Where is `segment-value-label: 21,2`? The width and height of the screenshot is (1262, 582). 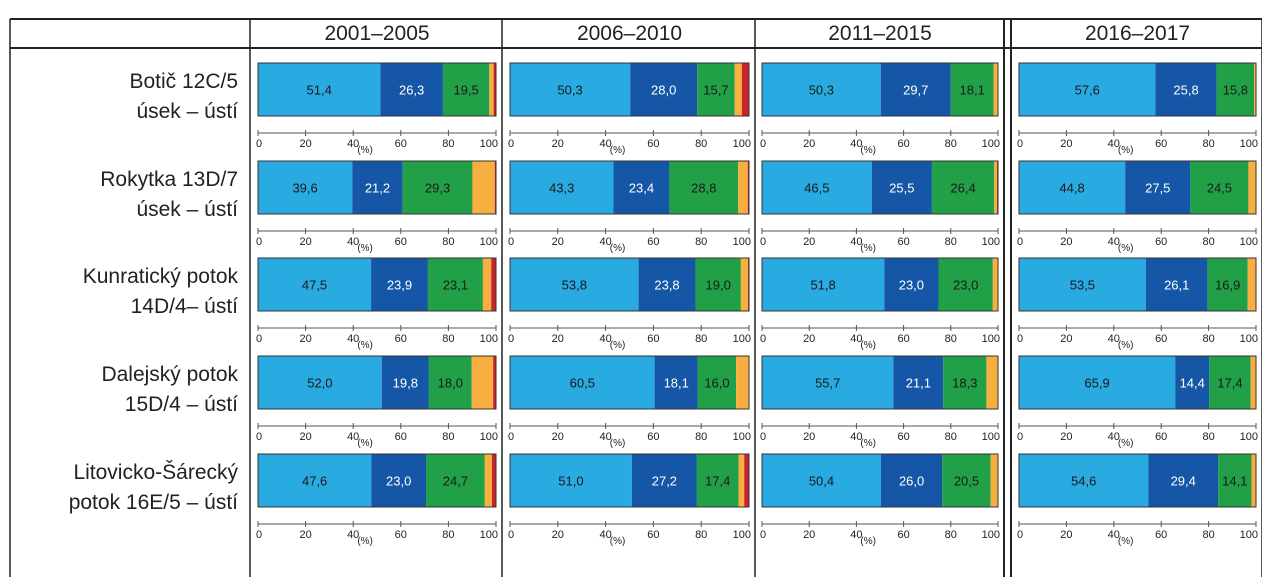 segment-value-label: 21,2 is located at coordinates (377, 188).